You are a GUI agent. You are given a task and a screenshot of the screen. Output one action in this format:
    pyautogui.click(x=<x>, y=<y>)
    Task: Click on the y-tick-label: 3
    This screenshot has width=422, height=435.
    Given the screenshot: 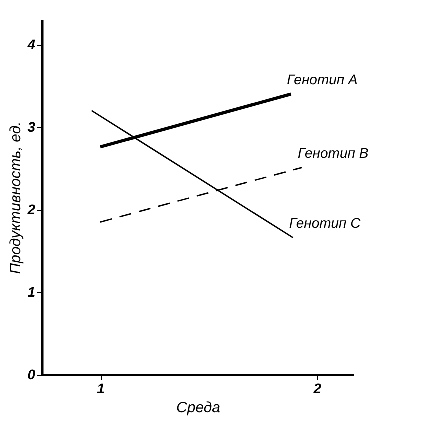 What is the action you would take?
    pyautogui.click(x=32, y=126)
    